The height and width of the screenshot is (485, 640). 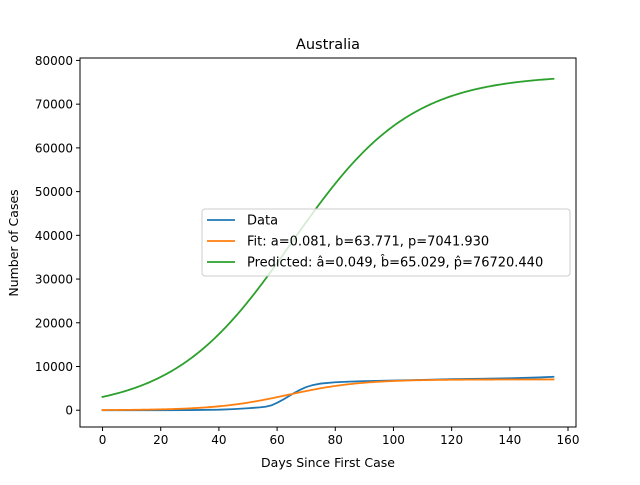 What do you see at coordinates (568, 440) in the screenshot?
I see `x-tick-label-8: 160` at bounding box center [568, 440].